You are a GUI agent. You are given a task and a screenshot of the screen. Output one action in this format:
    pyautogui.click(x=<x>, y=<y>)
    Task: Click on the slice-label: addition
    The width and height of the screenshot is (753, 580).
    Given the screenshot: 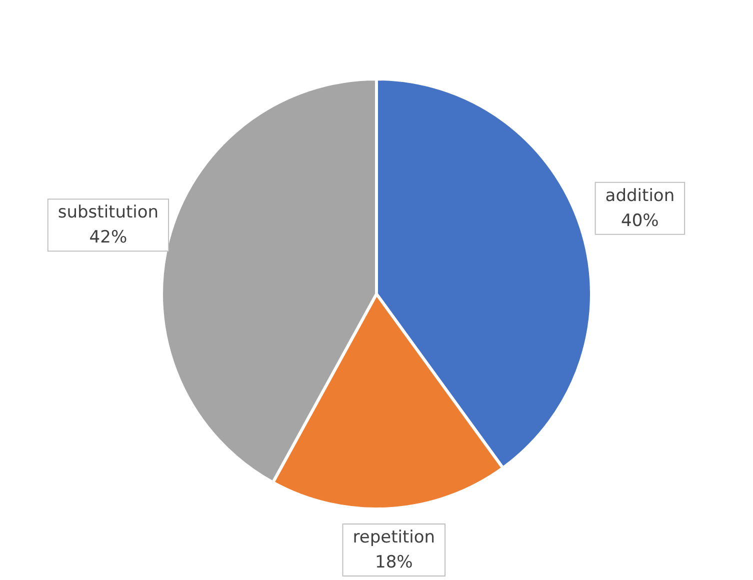 What is the action you would take?
    pyautogui.click(x=640, y=196)
    